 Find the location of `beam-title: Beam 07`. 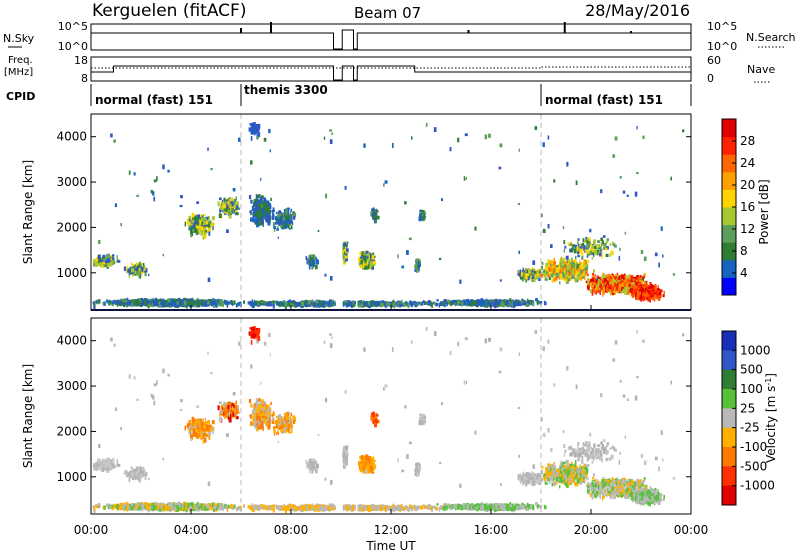

beam-title: Beam 07 is located at coordinates (387, 13).